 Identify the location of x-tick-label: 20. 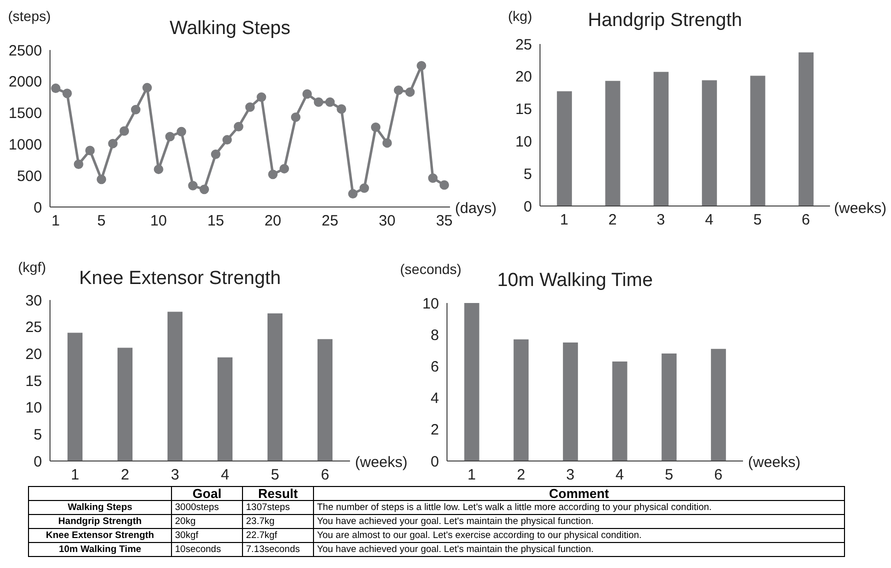
(273, 221).